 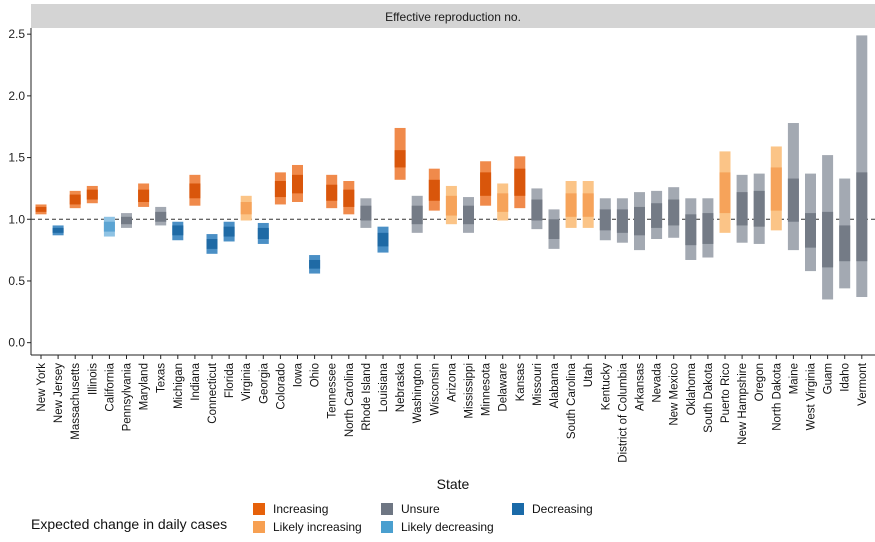 What do you see at coordinates (264, 383) in the screenshot?
I see `x-tick-label: Georgia` at bounding box center [264, 383].